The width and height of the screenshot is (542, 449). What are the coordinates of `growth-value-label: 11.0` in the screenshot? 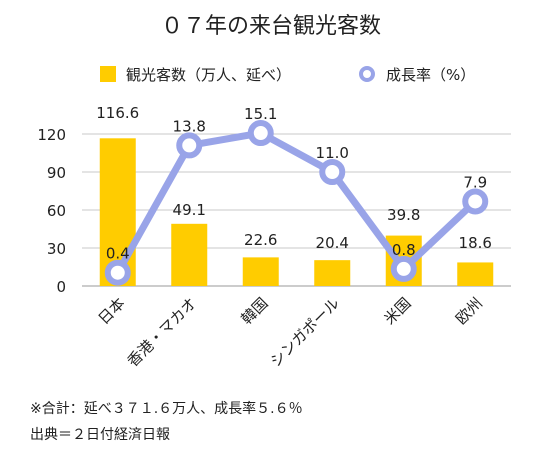 It's located at (332, 153).